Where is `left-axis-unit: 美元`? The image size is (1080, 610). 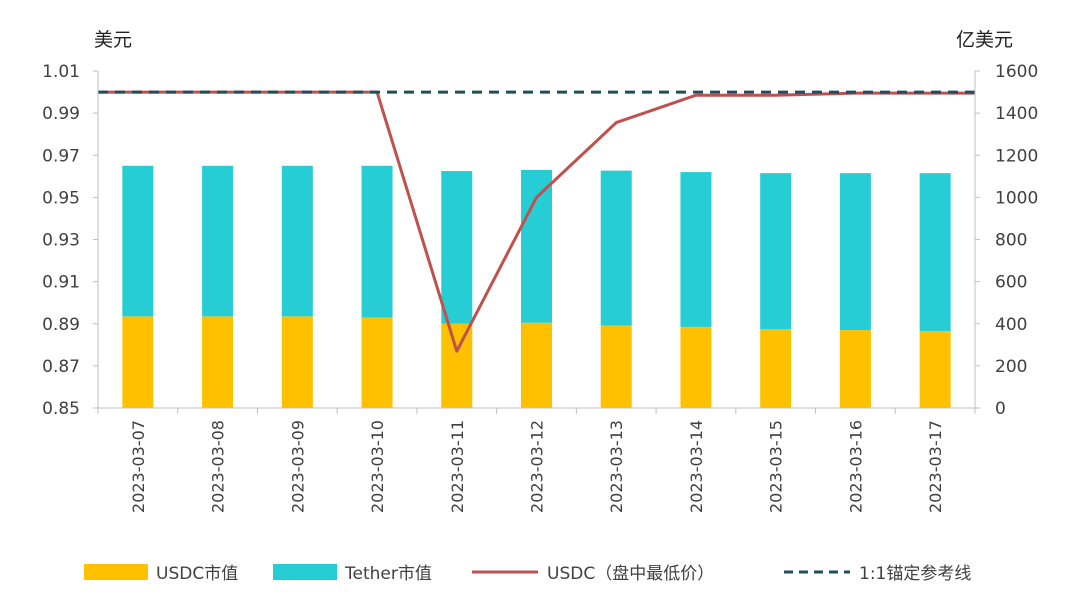 left-axis-unit: 美元 is located at coordinates (113, 40).